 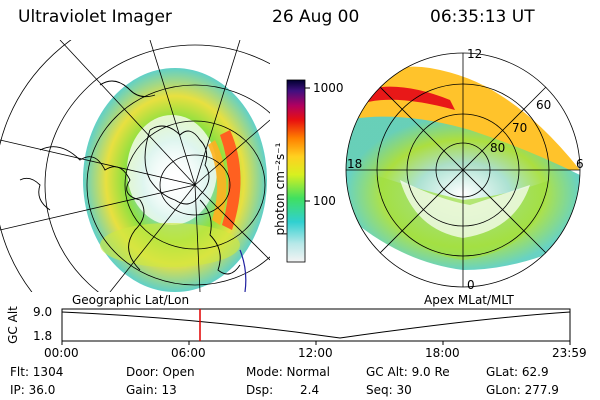 I want to click on altitude-ylabel: GC Alt, so click(x=12, y=325).